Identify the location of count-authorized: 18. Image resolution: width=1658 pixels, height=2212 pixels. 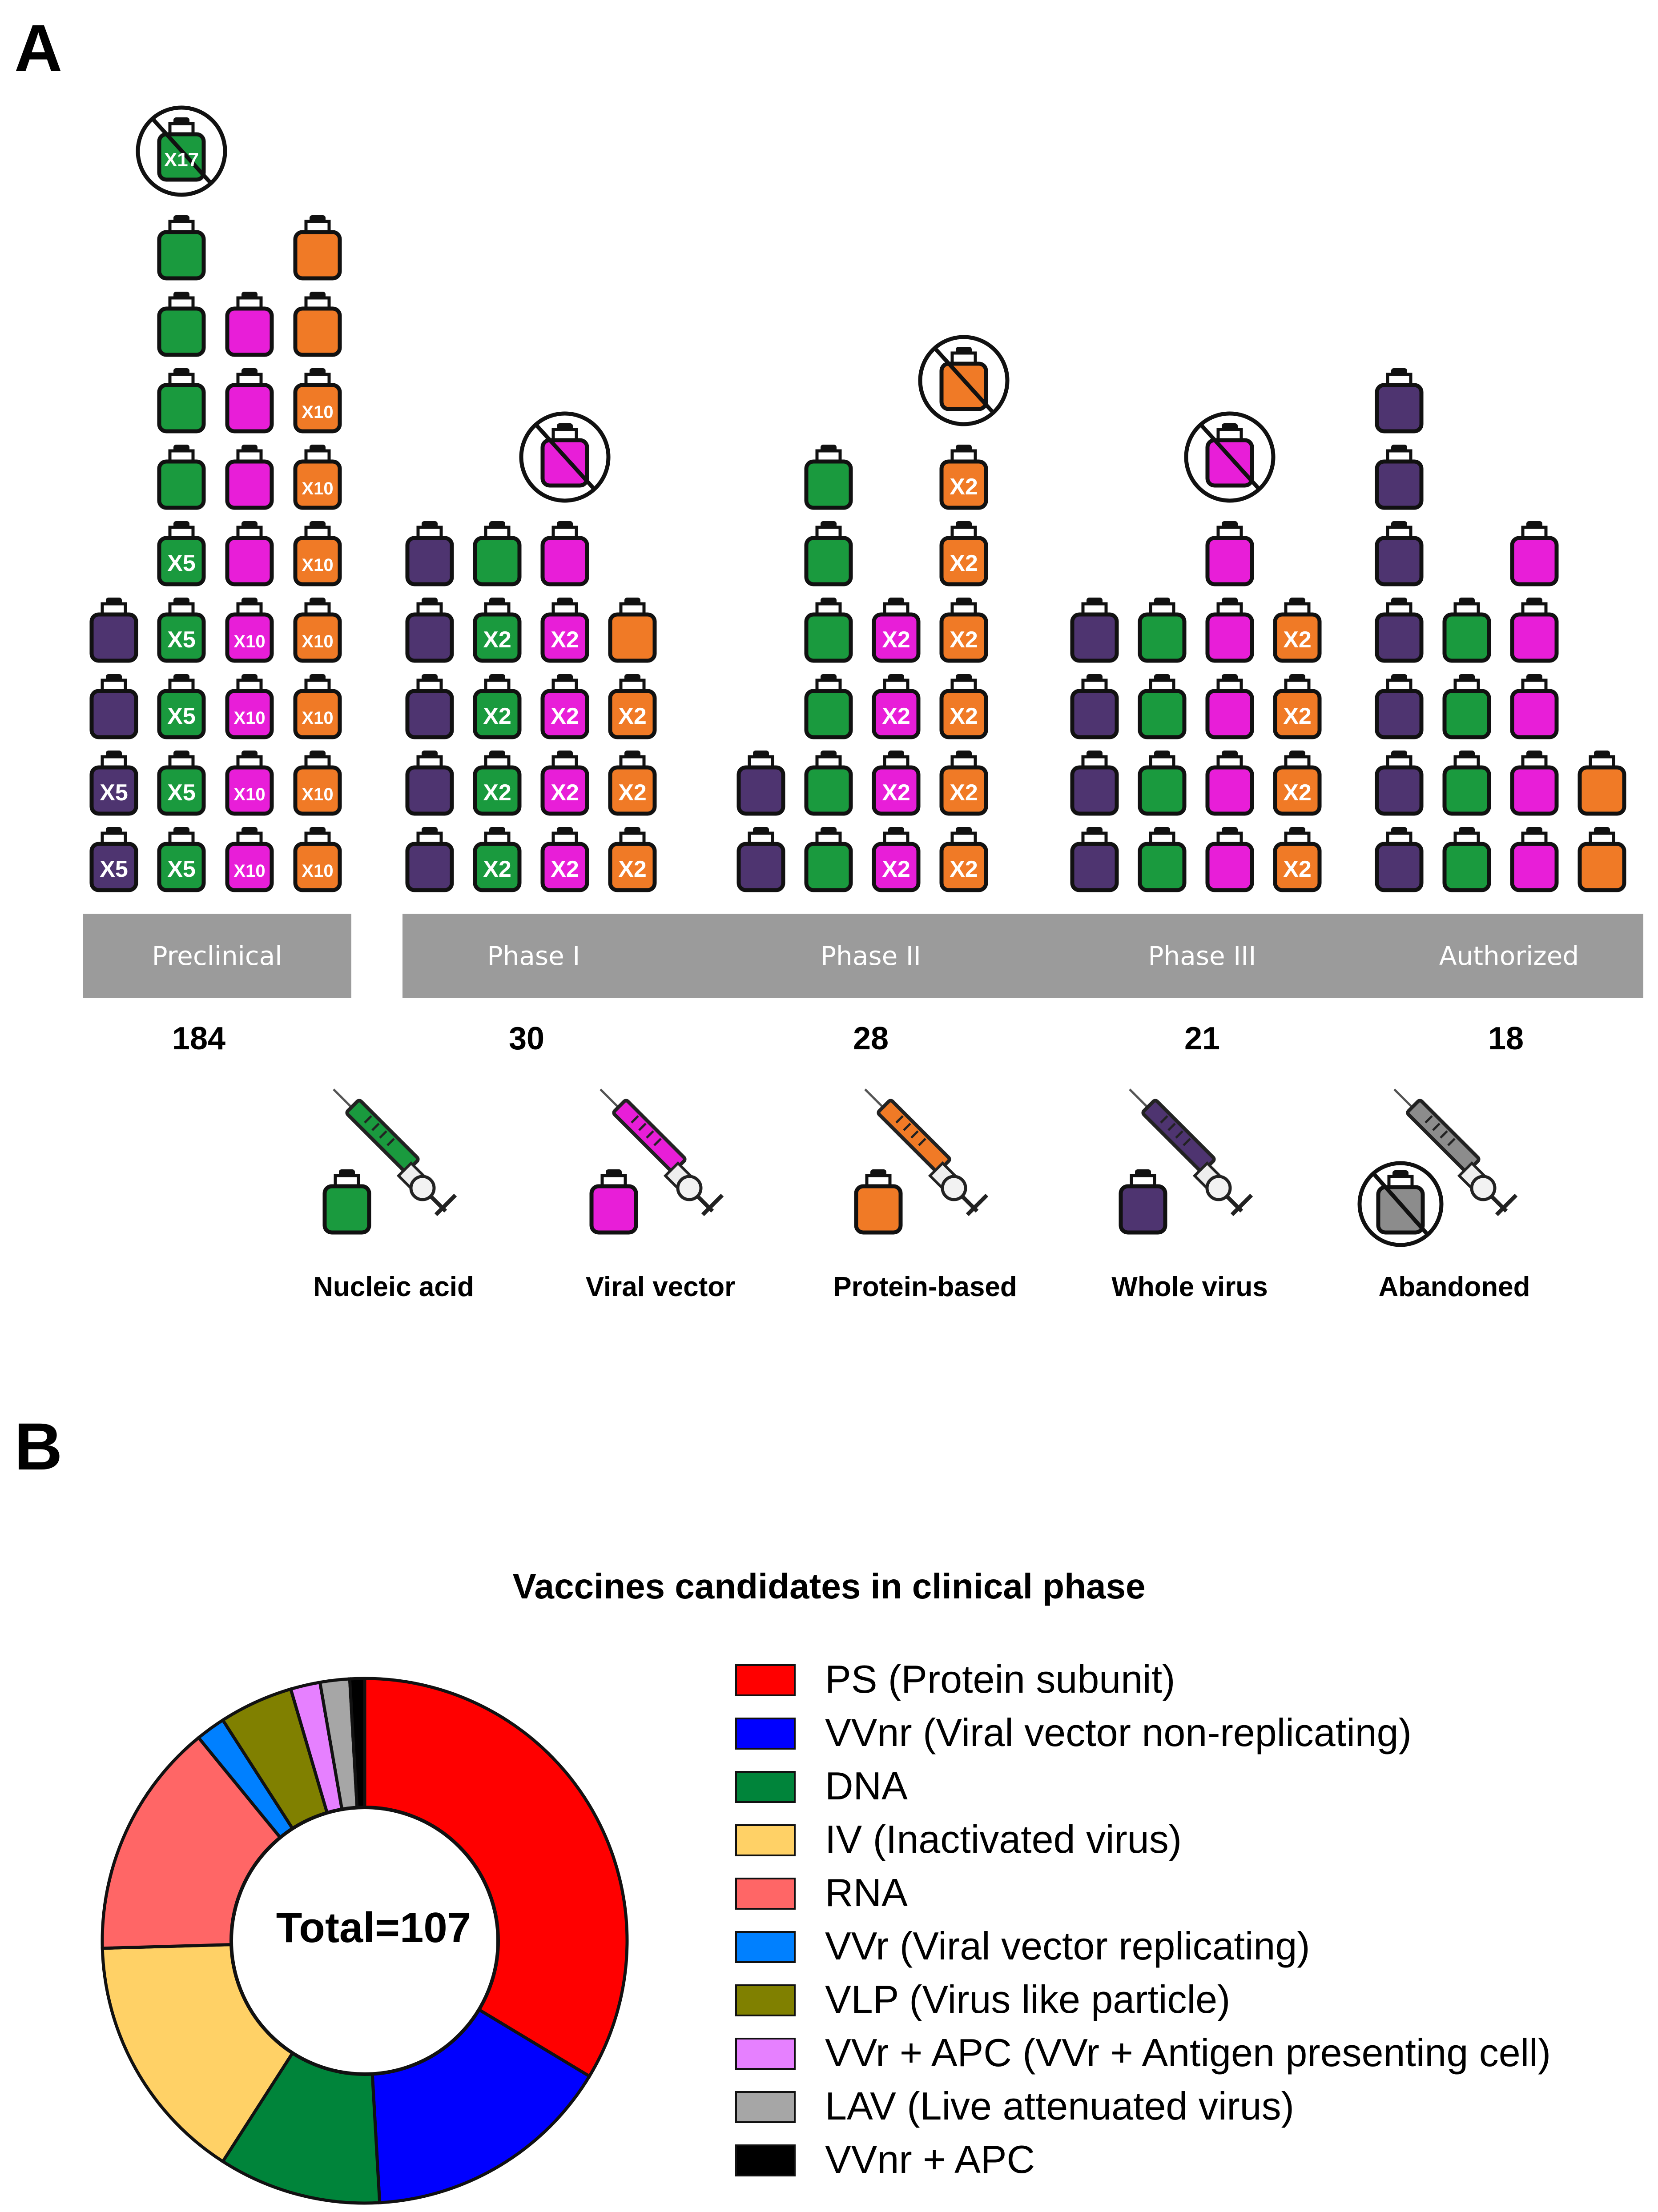
(1506, 1038).